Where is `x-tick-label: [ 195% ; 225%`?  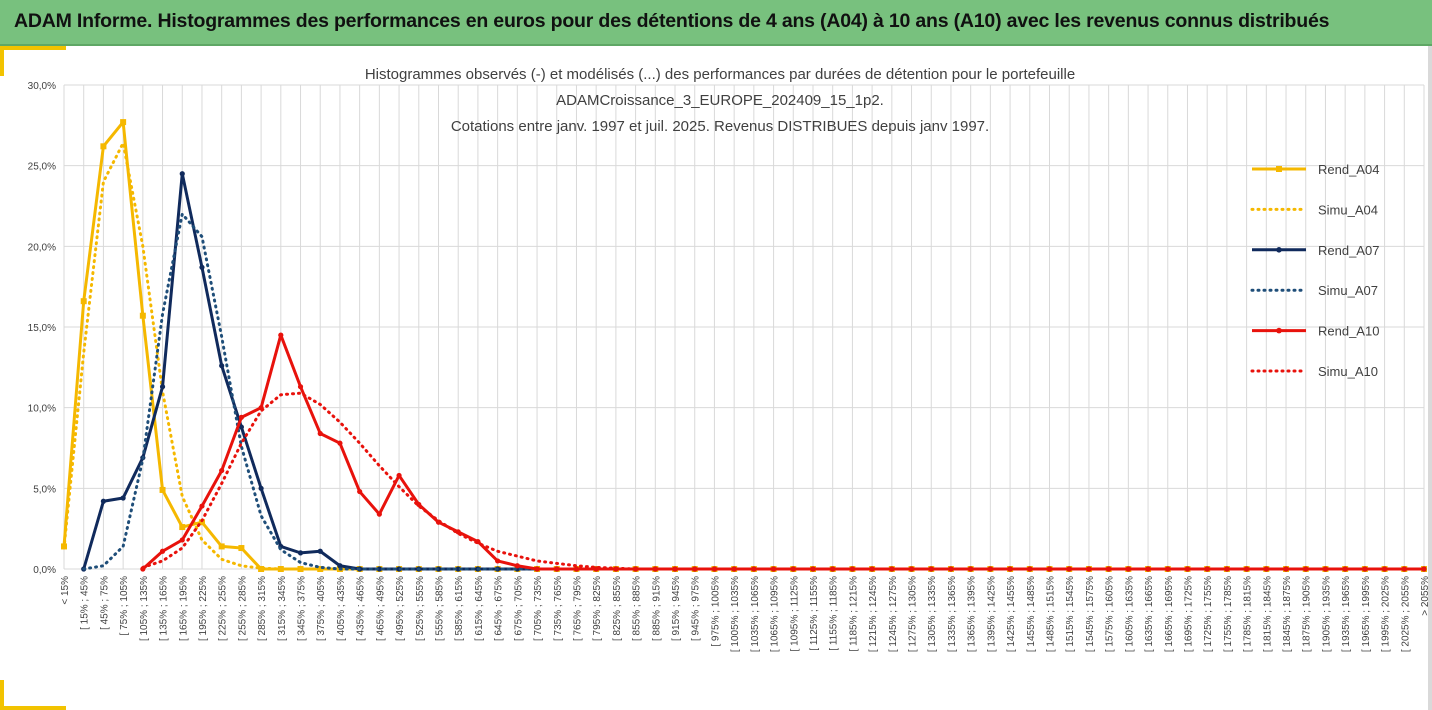 x-tick-label: [ 195% ; 225% is located at coordinates (203, 608).